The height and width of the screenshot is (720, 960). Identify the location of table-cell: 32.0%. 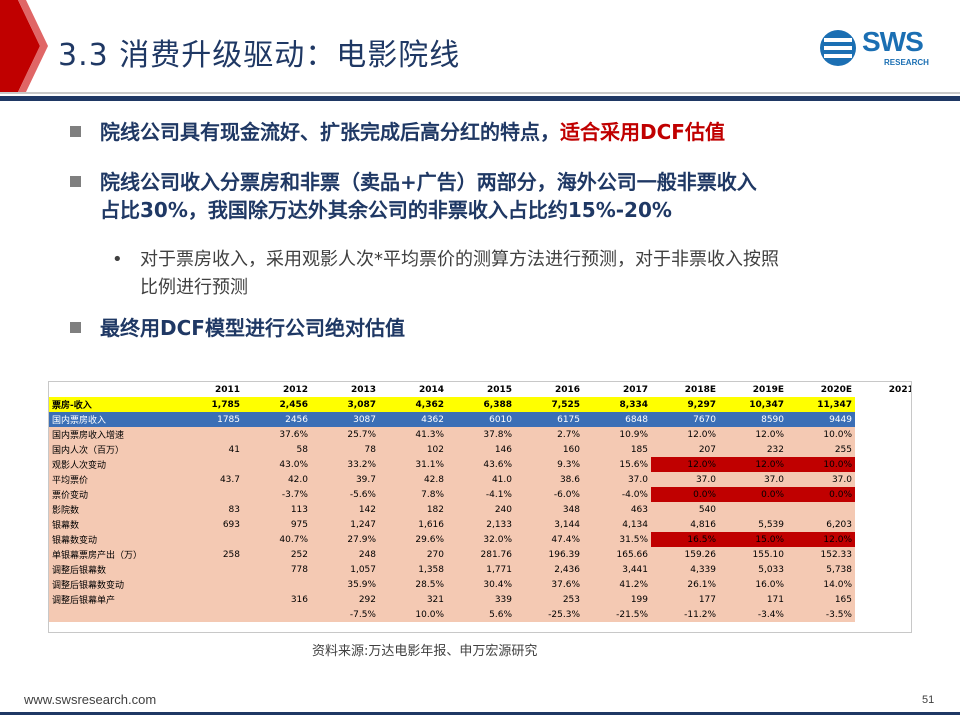
(481, 539).